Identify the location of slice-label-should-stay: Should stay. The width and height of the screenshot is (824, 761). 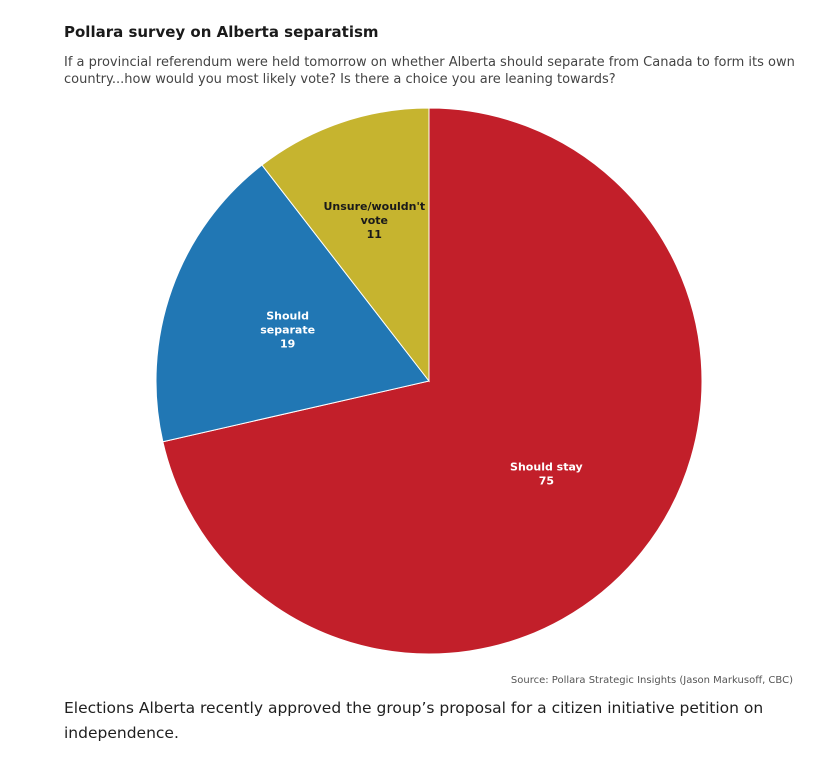
(546, 467).